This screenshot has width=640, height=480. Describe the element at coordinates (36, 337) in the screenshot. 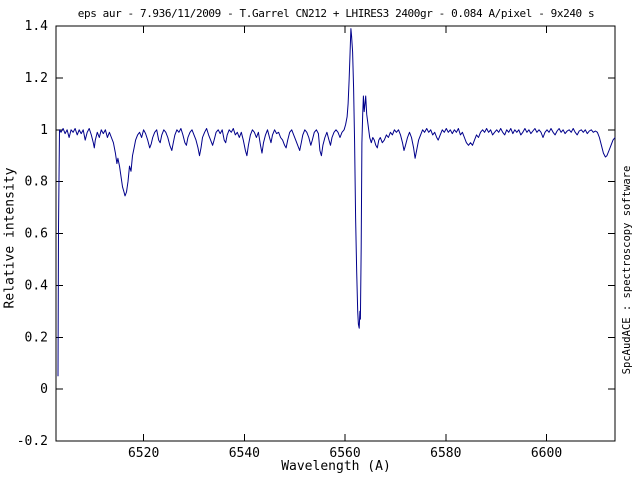

I see `y-tick-label: 0.2` at that location.